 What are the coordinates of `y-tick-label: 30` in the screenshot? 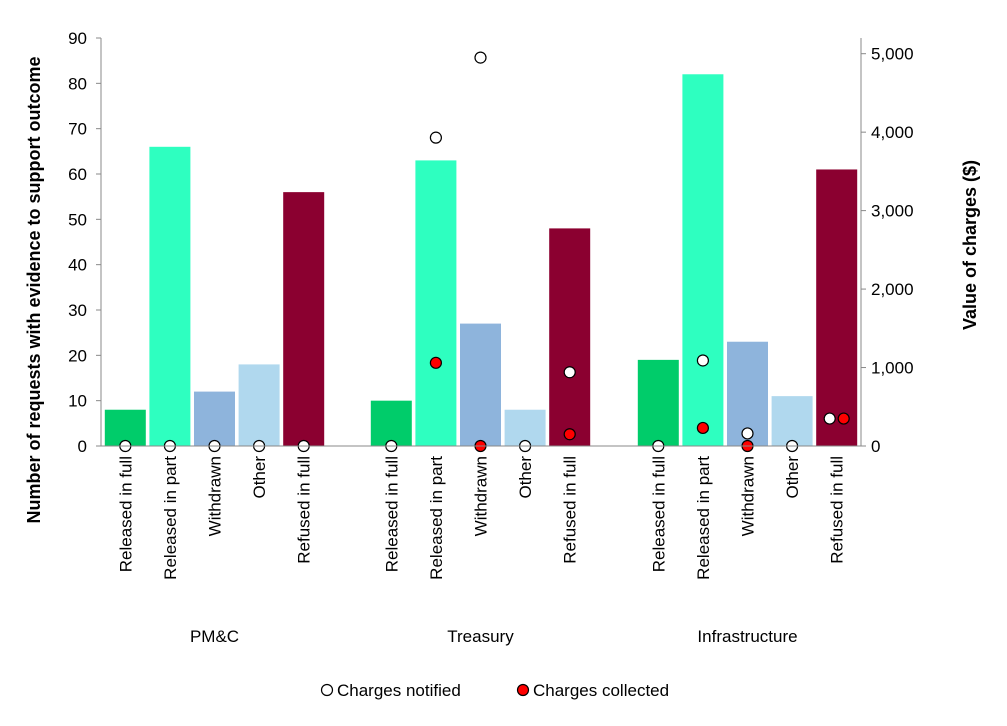 It's located at (77, 310).